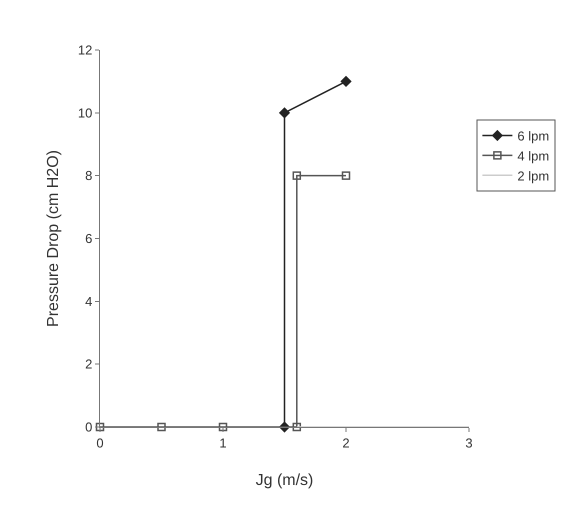  What do you see at coordinates (85, 112) in the screenshot?
I see `y-tick-label: 10` at bounding box center [85, 112].